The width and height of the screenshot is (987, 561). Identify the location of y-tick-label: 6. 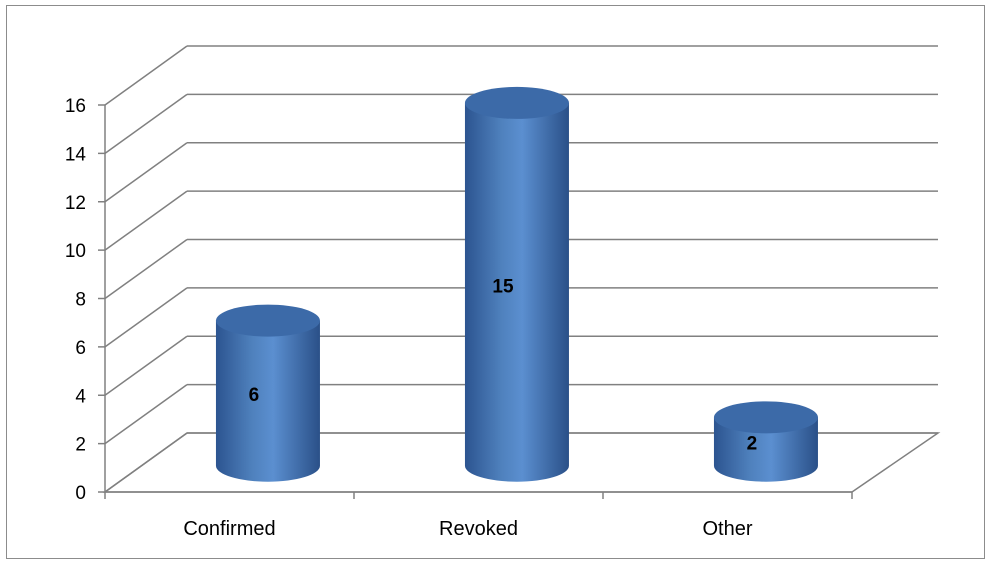
(80, 348).